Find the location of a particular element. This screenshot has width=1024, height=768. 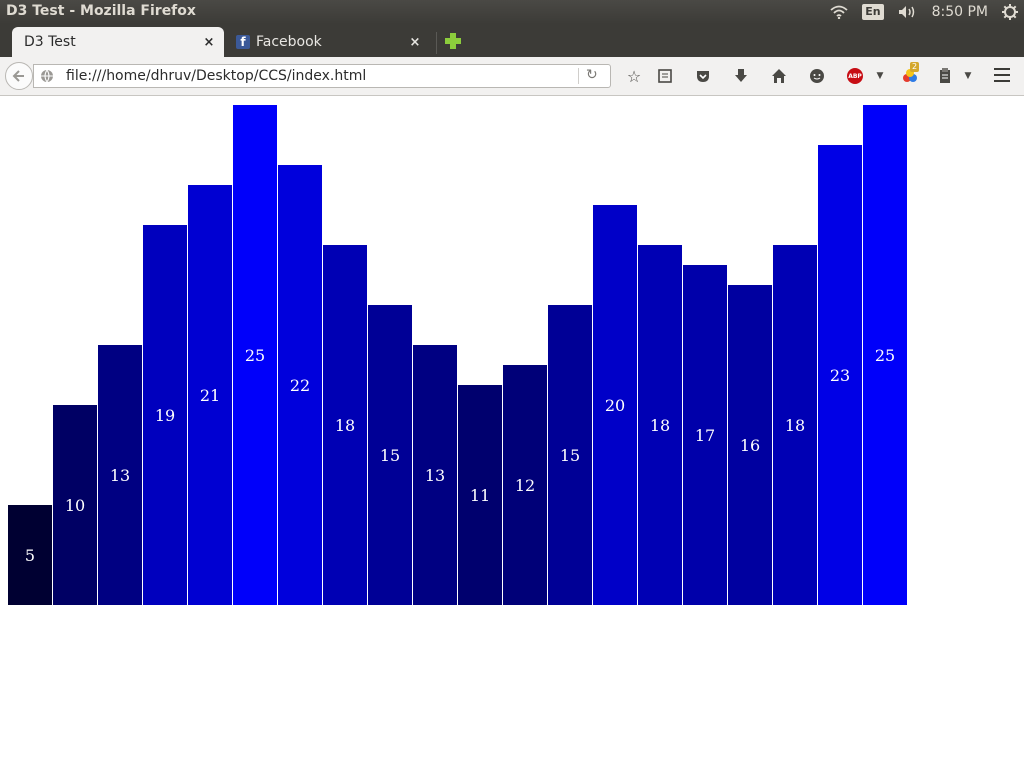

bar-value-label: 22 is located at coordinates (300, 385).